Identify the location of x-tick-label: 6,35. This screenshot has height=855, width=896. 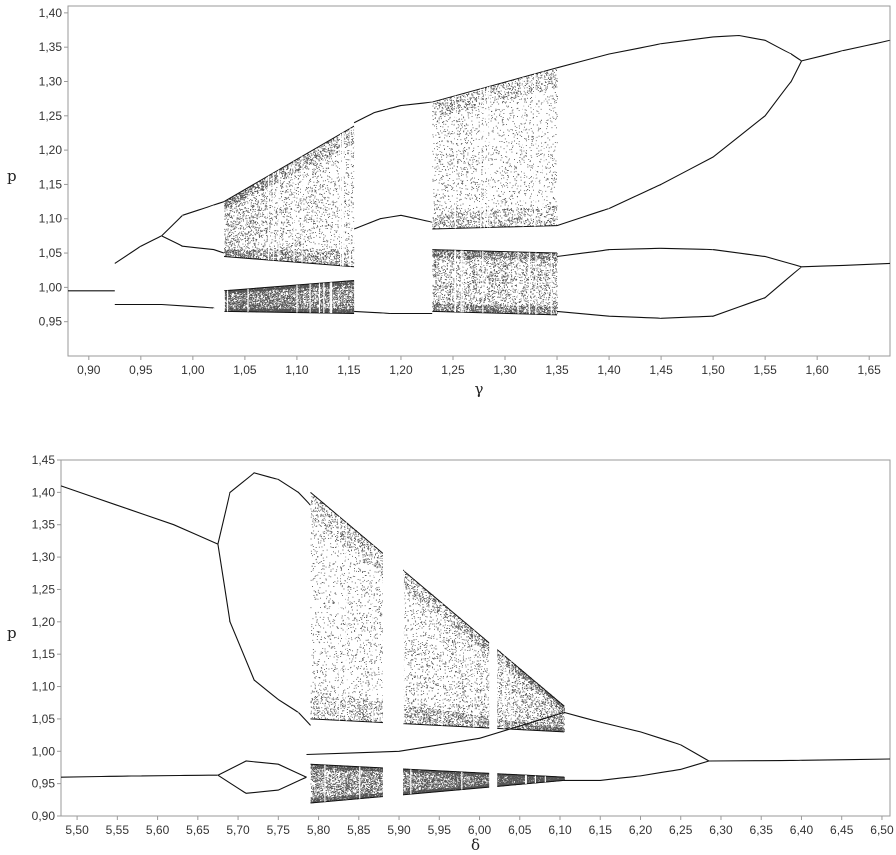
(762, 830).